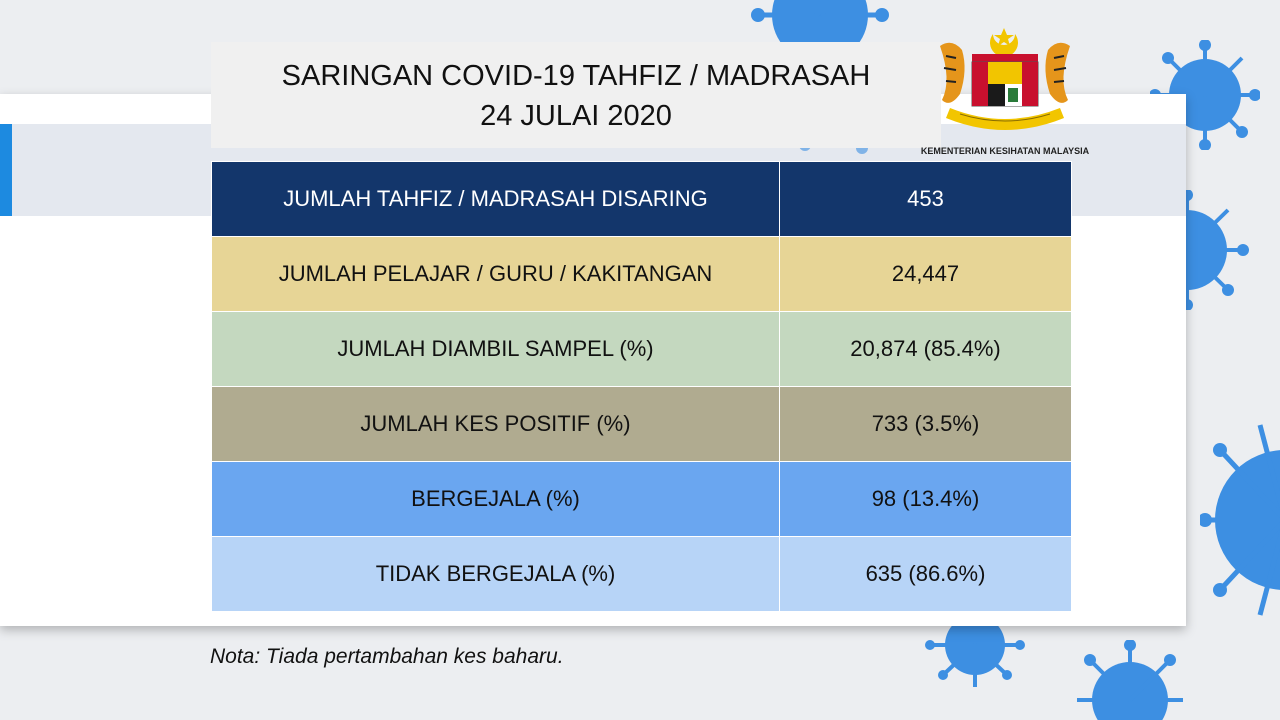  What do you see at coordinates (495, 199) in the screenshot?
I see `row-label: JUMLAH TAHFIZ / MADRASAH DISARING` at bounding box center [495, 199].